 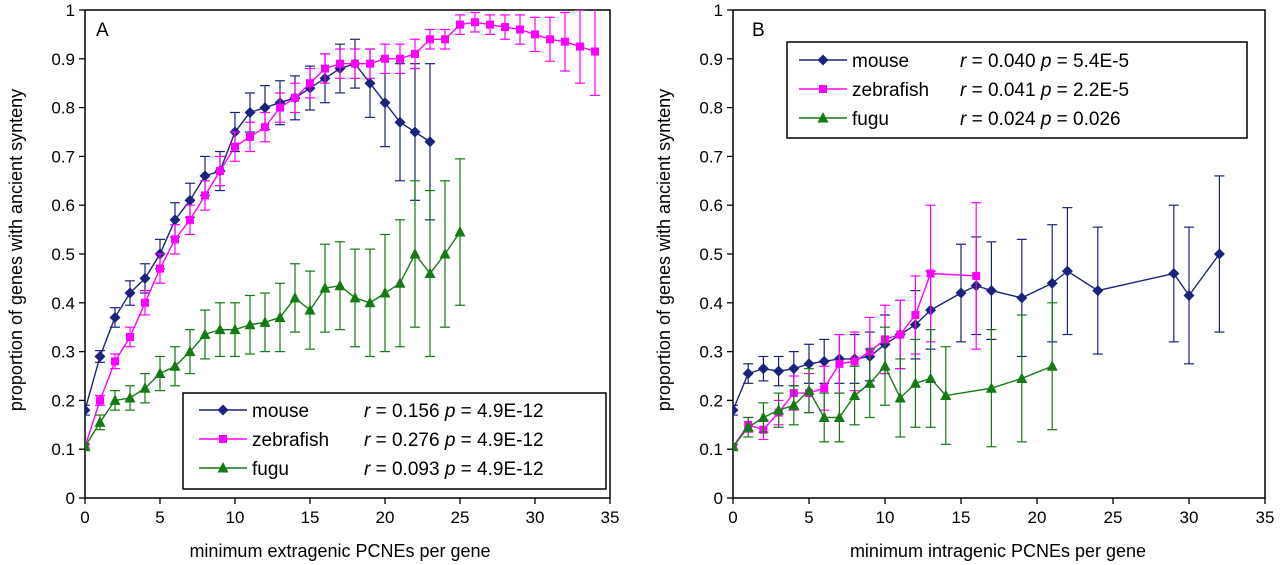 What do you see at coordinates (880, 61) in the screenshot?
I see `legend-series-name: mouse` at bounding box center [880, 61].